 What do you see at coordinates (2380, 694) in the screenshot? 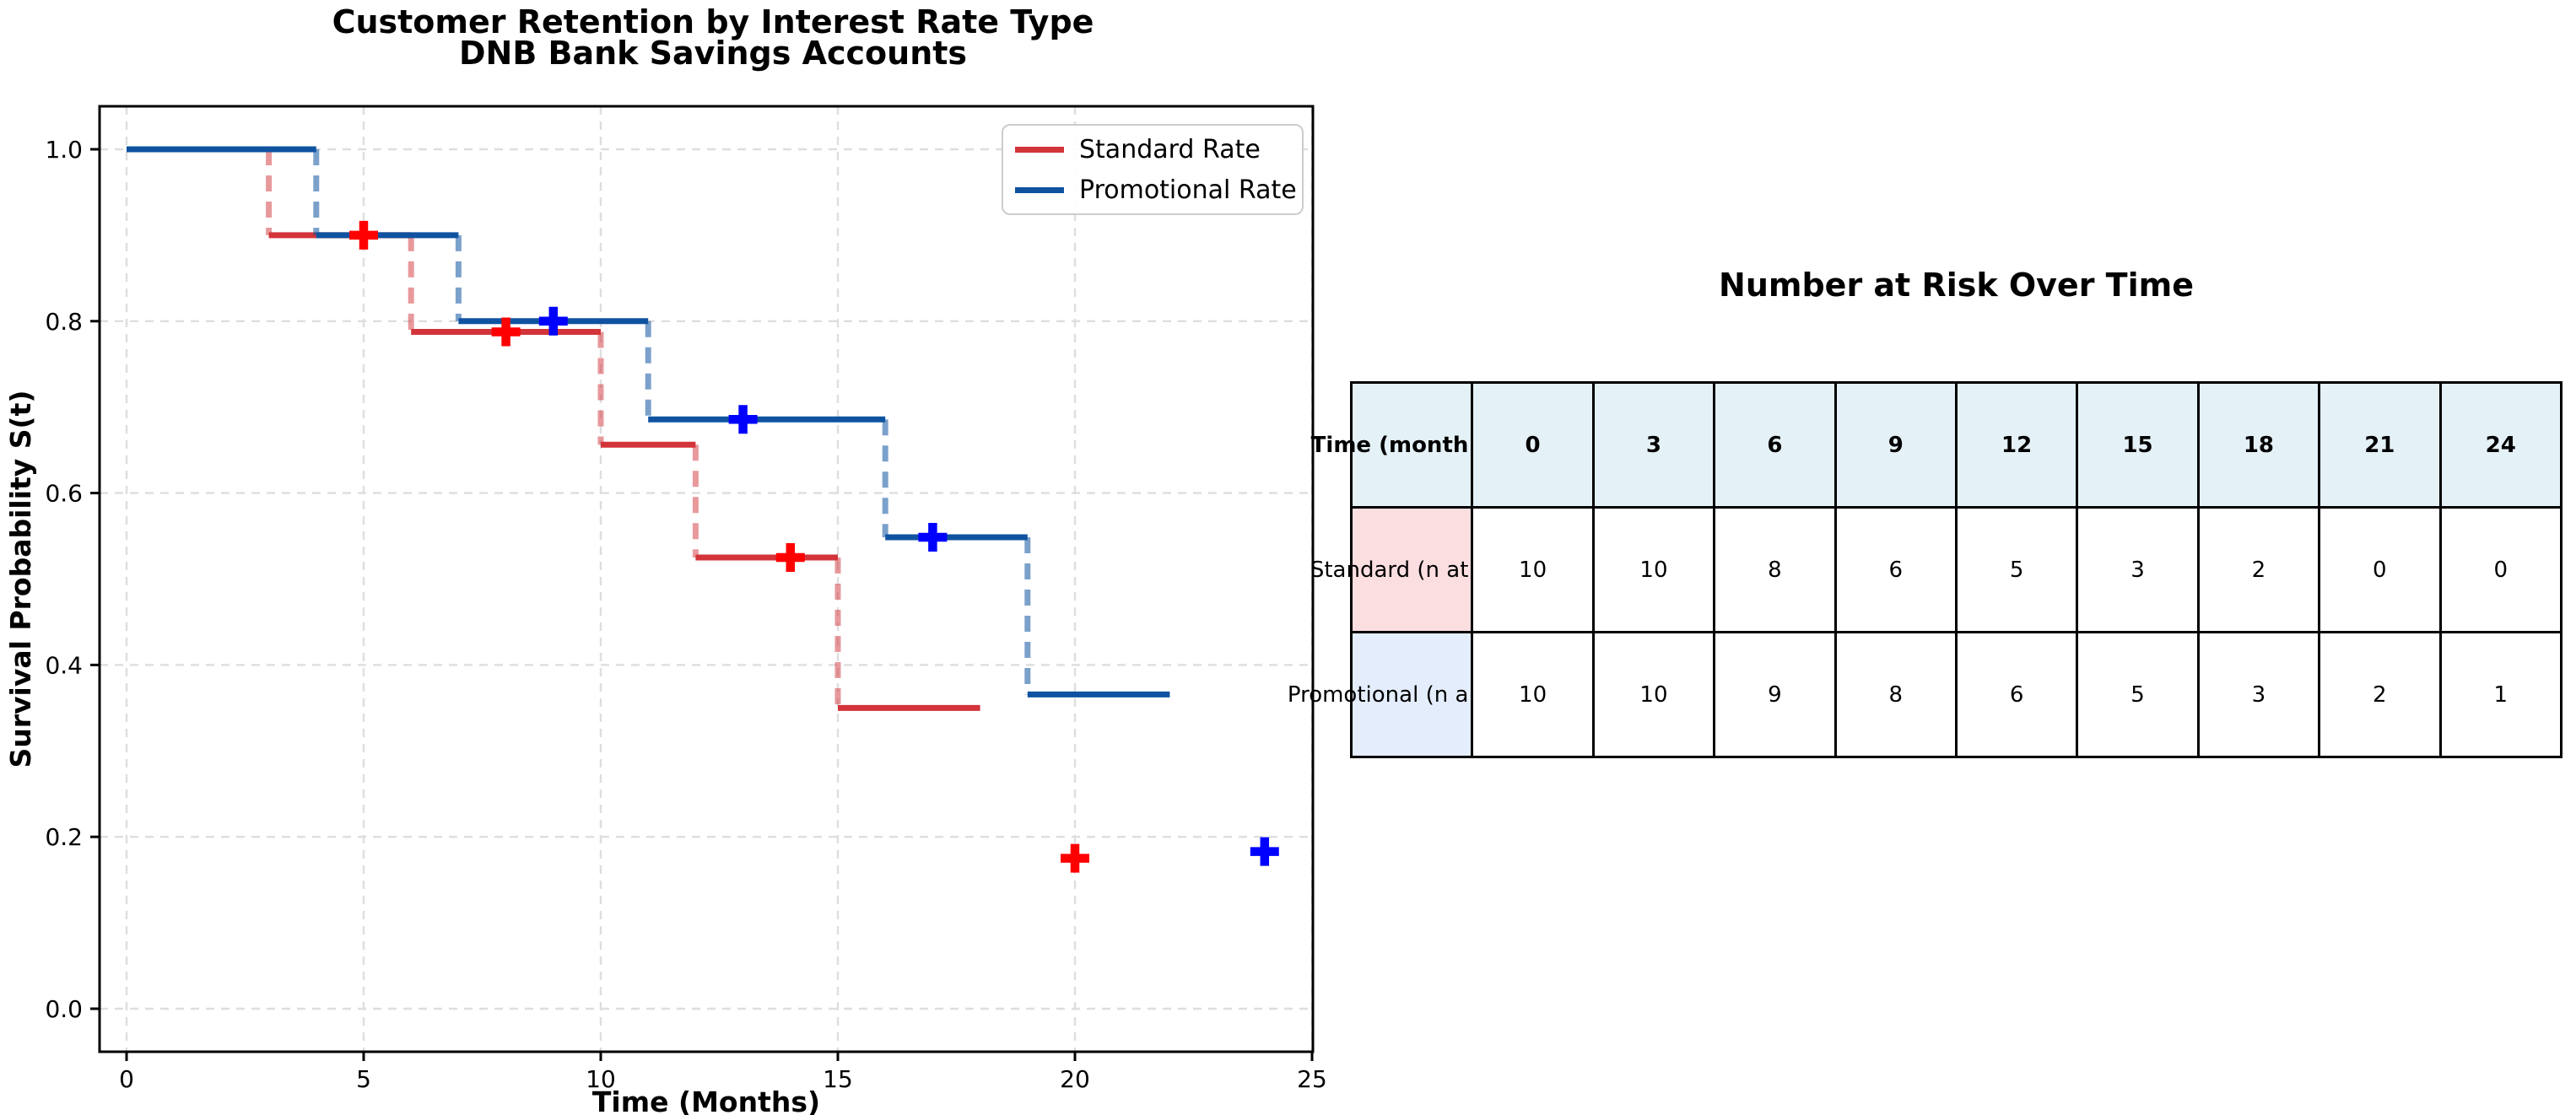
I see `promotional-at-risk-month-21: 2` at bounding box center [2380, 694].